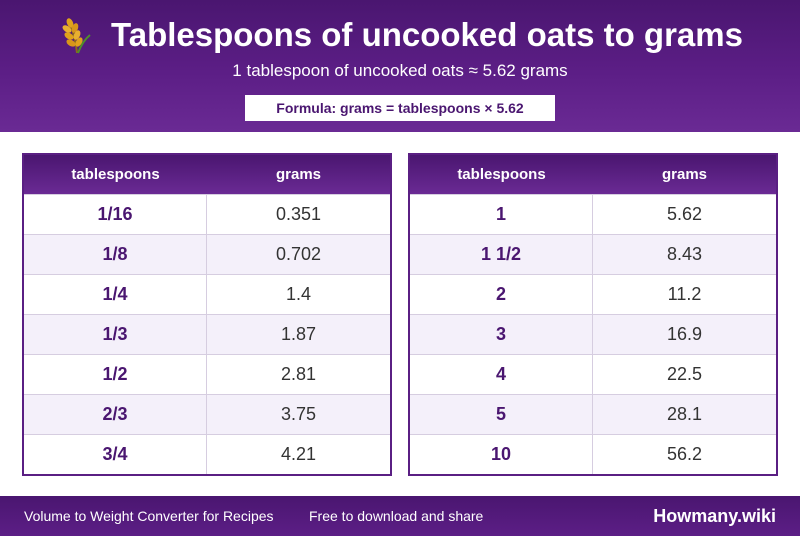 This screenshot has height=536, width=800. I want to click on table-row: 1/3 1.87, so click(207, 334).